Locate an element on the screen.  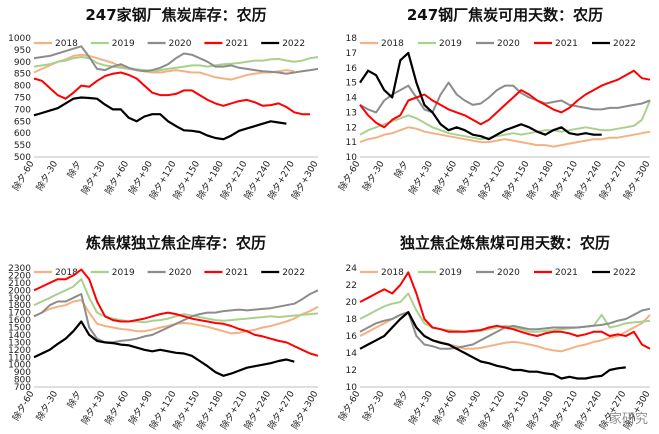
y-tick-label: 12 is located at coordinates (351, 371).